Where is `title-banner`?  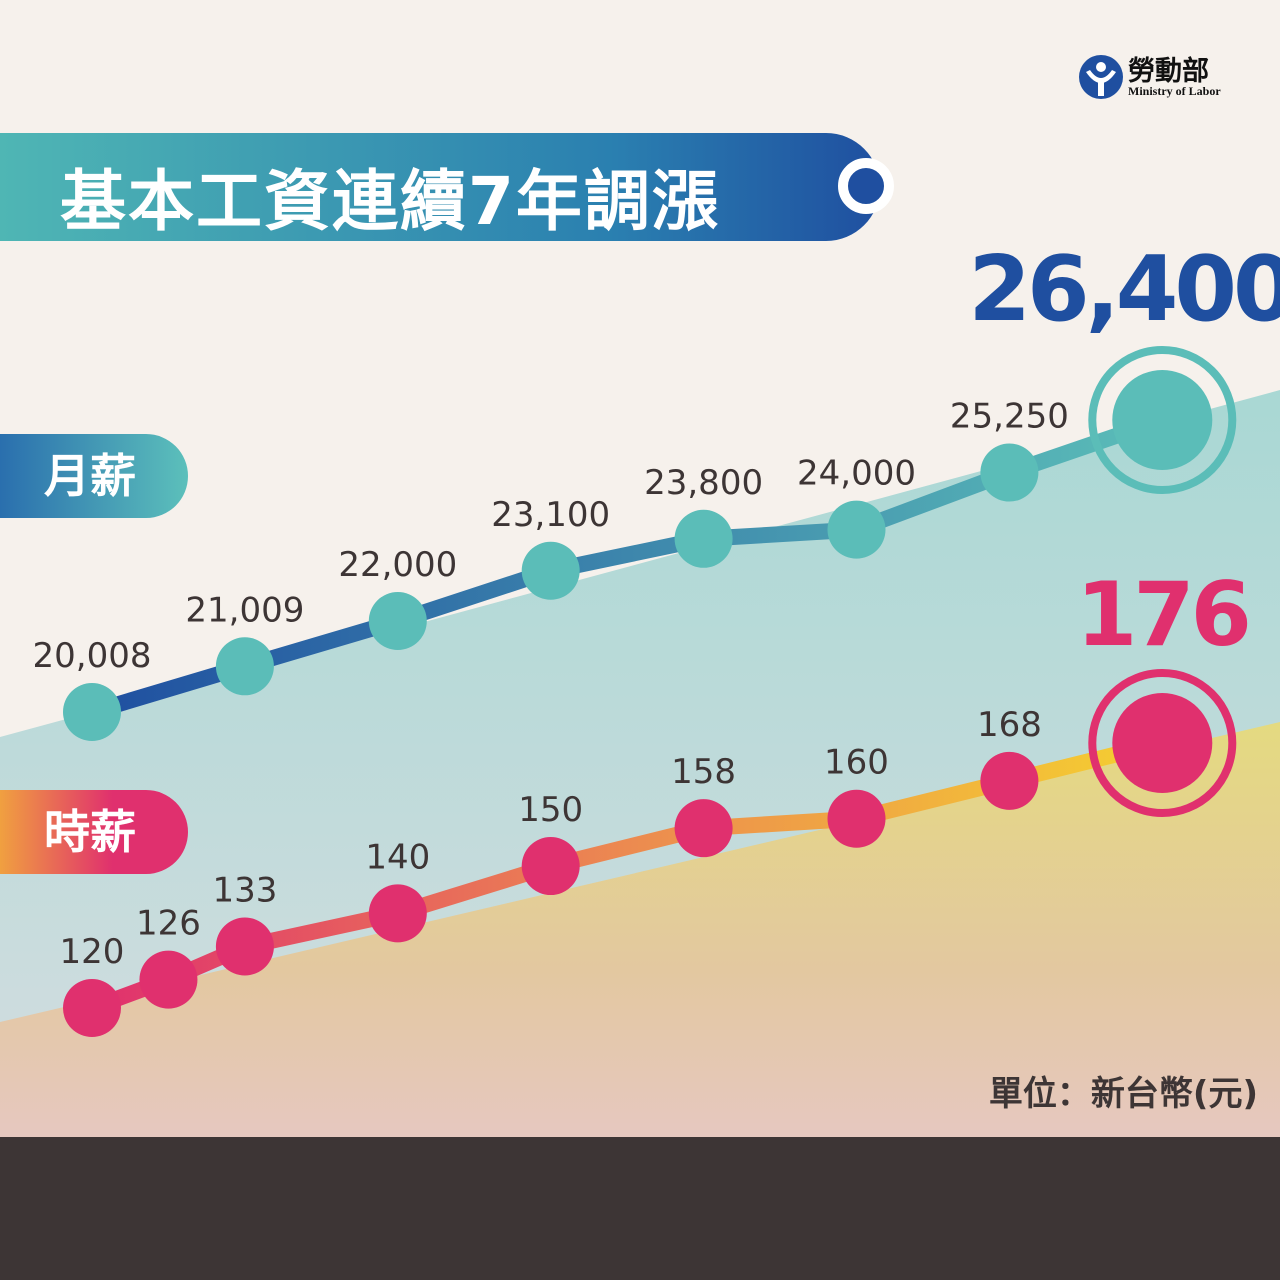
title-banner is located at coordinates (440, 187).